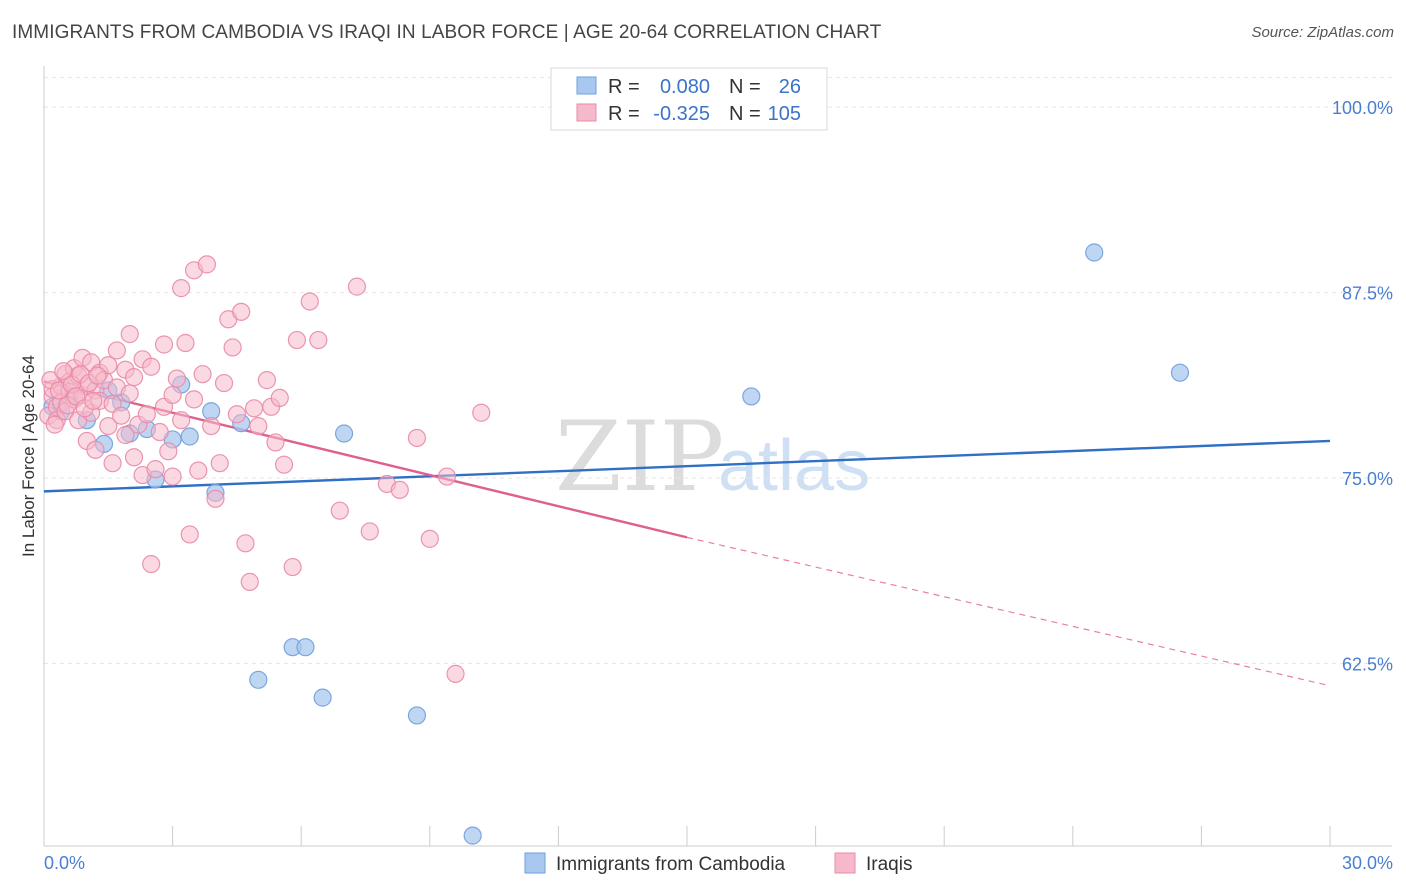 The height and width of the screenshot is (892, 1406). What do you see at coordinates (1367, 294) in the screenshot?
I see `y-tick-label: 87.5%` at bounding box center [1367, 294].